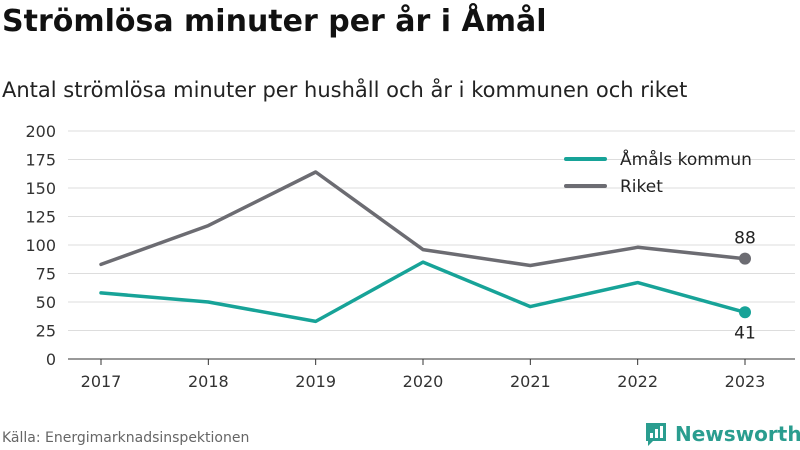  What do you see at coordinates (40, 131) in the screenshot?
I see `y-tick-label: 200` at bounding box center [40, 131].